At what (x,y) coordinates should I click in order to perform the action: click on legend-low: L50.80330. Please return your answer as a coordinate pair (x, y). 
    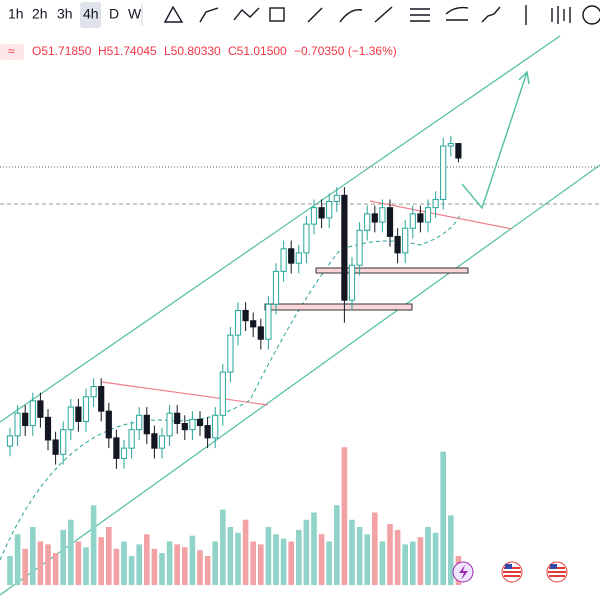
    Looking at the image, I should click on (192, 51).